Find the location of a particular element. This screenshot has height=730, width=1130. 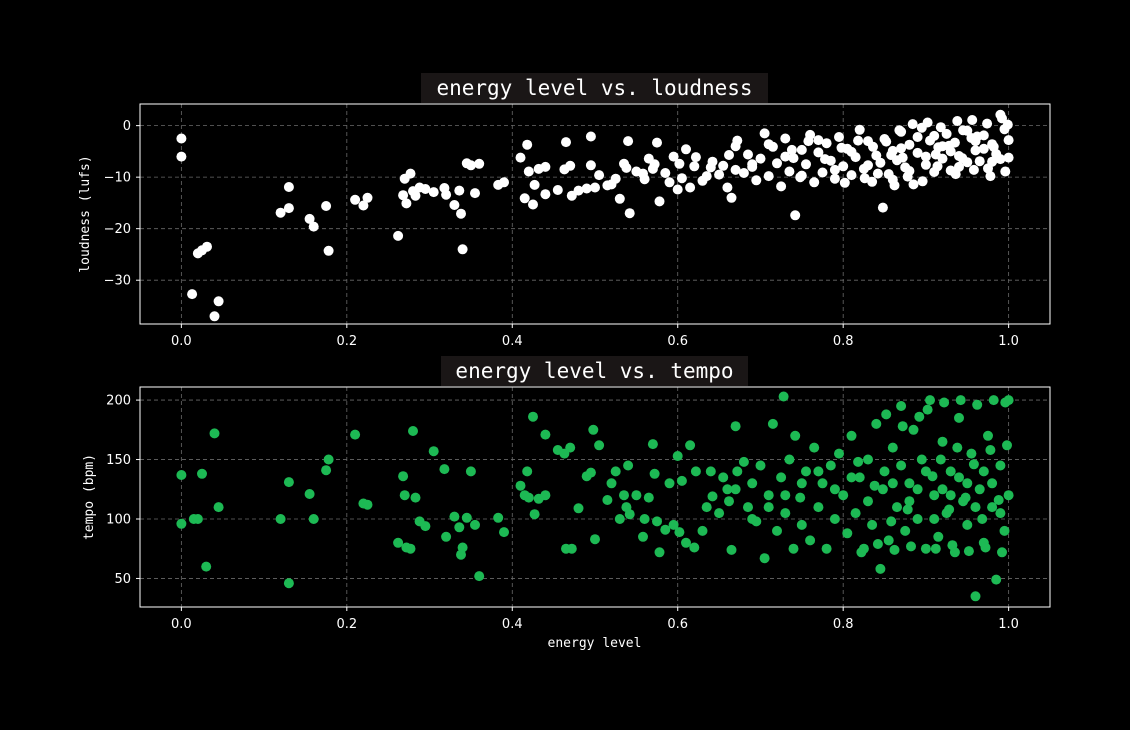

tempo-x-tick-label-5: 1.0 is located at coordinates (1008, 624).